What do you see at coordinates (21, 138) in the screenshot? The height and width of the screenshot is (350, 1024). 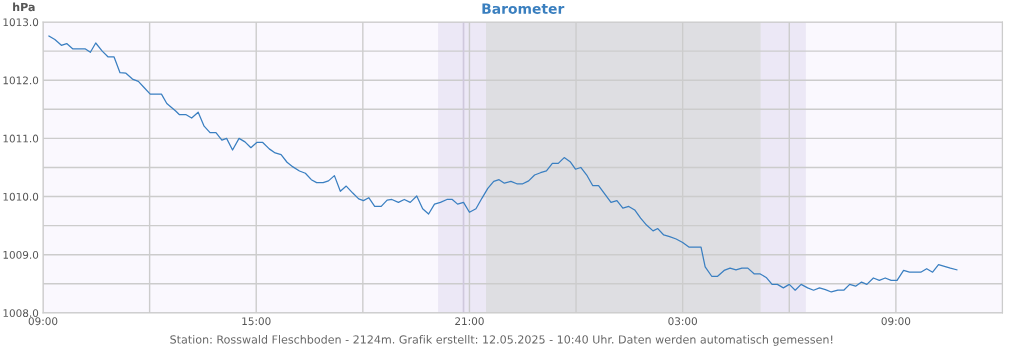 I see `y-tick-label: 1011.0` at bounding box center [21, 138].